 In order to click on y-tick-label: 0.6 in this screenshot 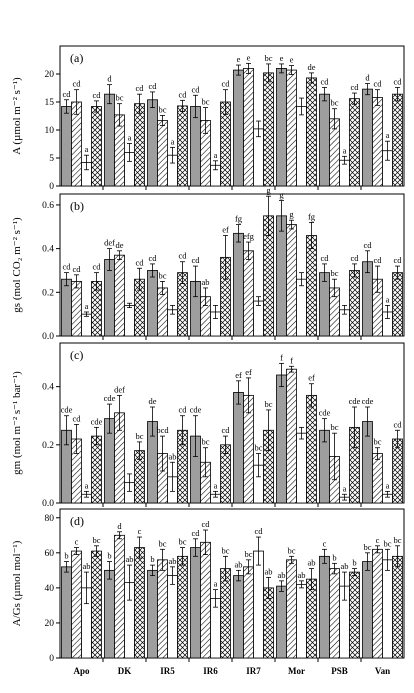, I will do `click(48, 206)`.